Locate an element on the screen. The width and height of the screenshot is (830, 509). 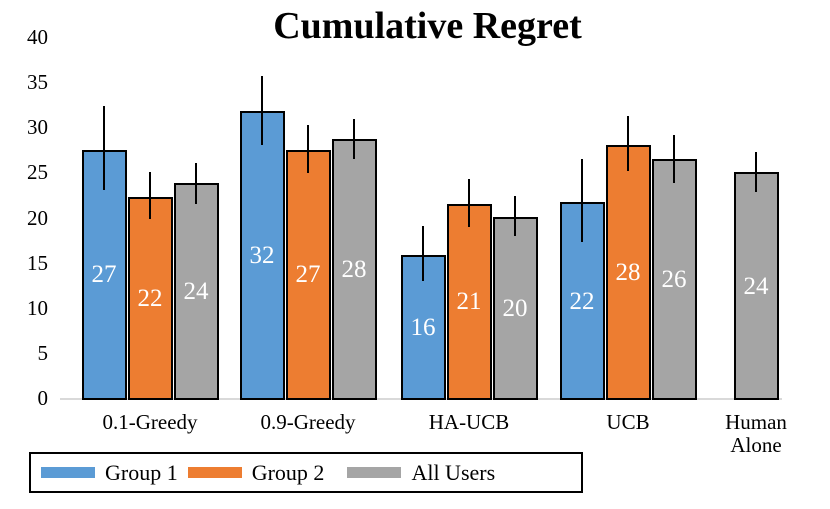
bar-group-1-0-1-greedy: 27 is located at coordinates (104, 274).